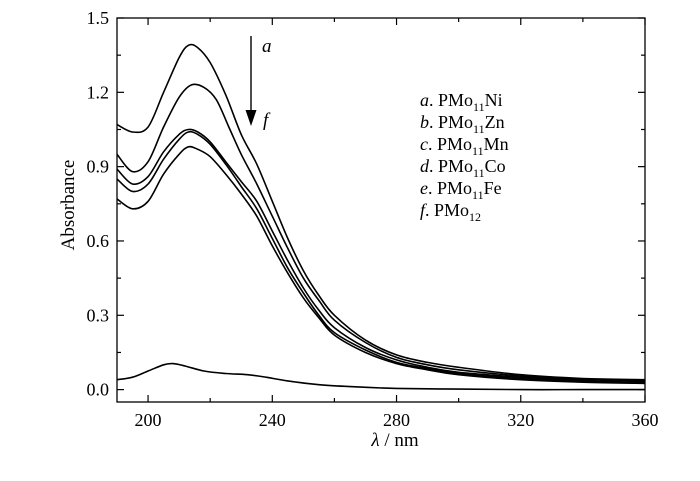 The width and height of the screenshot is (700, 481). What do you see at coordinates (520, 420) in the screenshot?
I see `x-tick-label: 320` at bounding box center [520, 420].